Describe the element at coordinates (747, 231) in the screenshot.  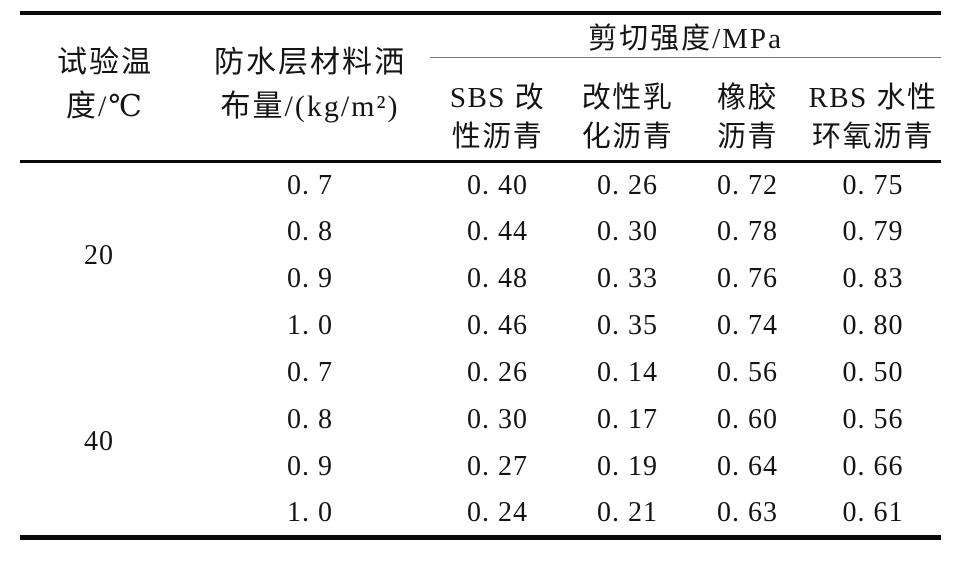
I see `cell-value: 0. 78` at that location.